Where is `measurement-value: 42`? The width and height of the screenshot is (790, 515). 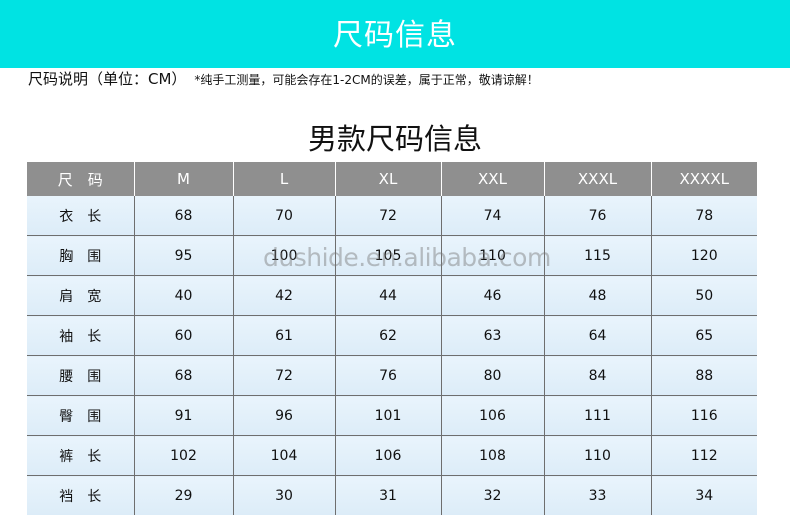
measurement-value: 42 is located at coordinates (284, 296).